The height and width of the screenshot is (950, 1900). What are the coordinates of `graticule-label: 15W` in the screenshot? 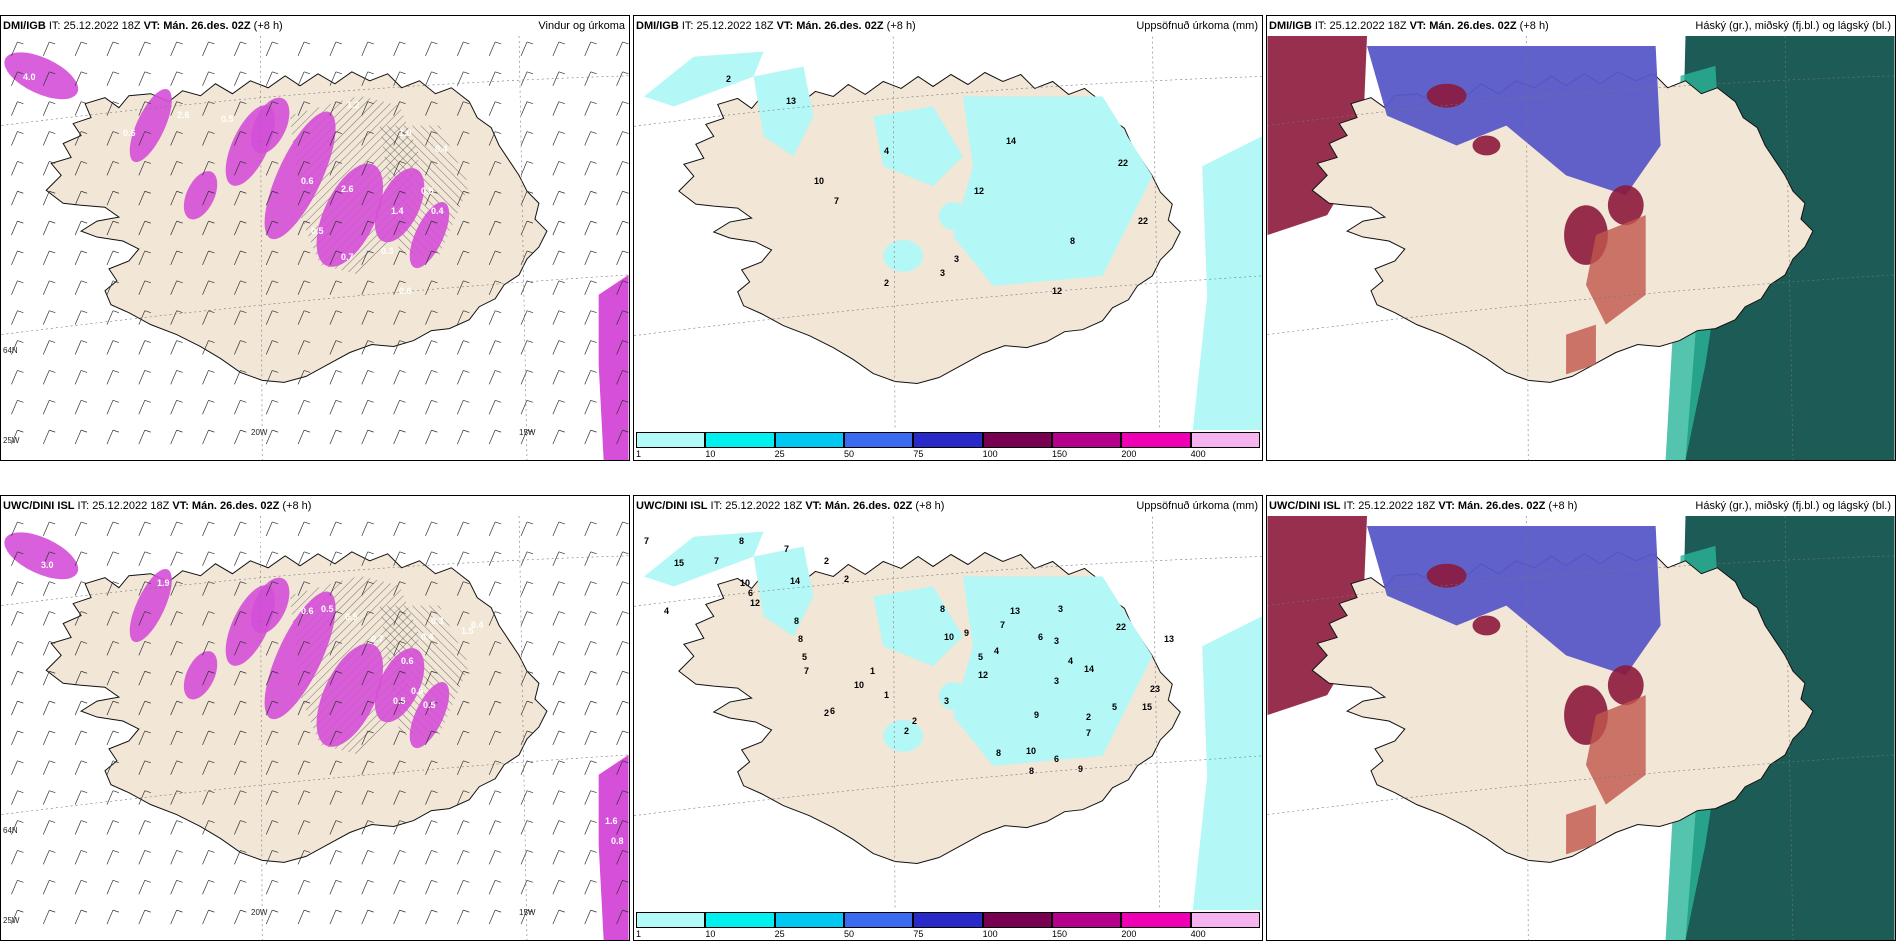 It's located at (527, 912).